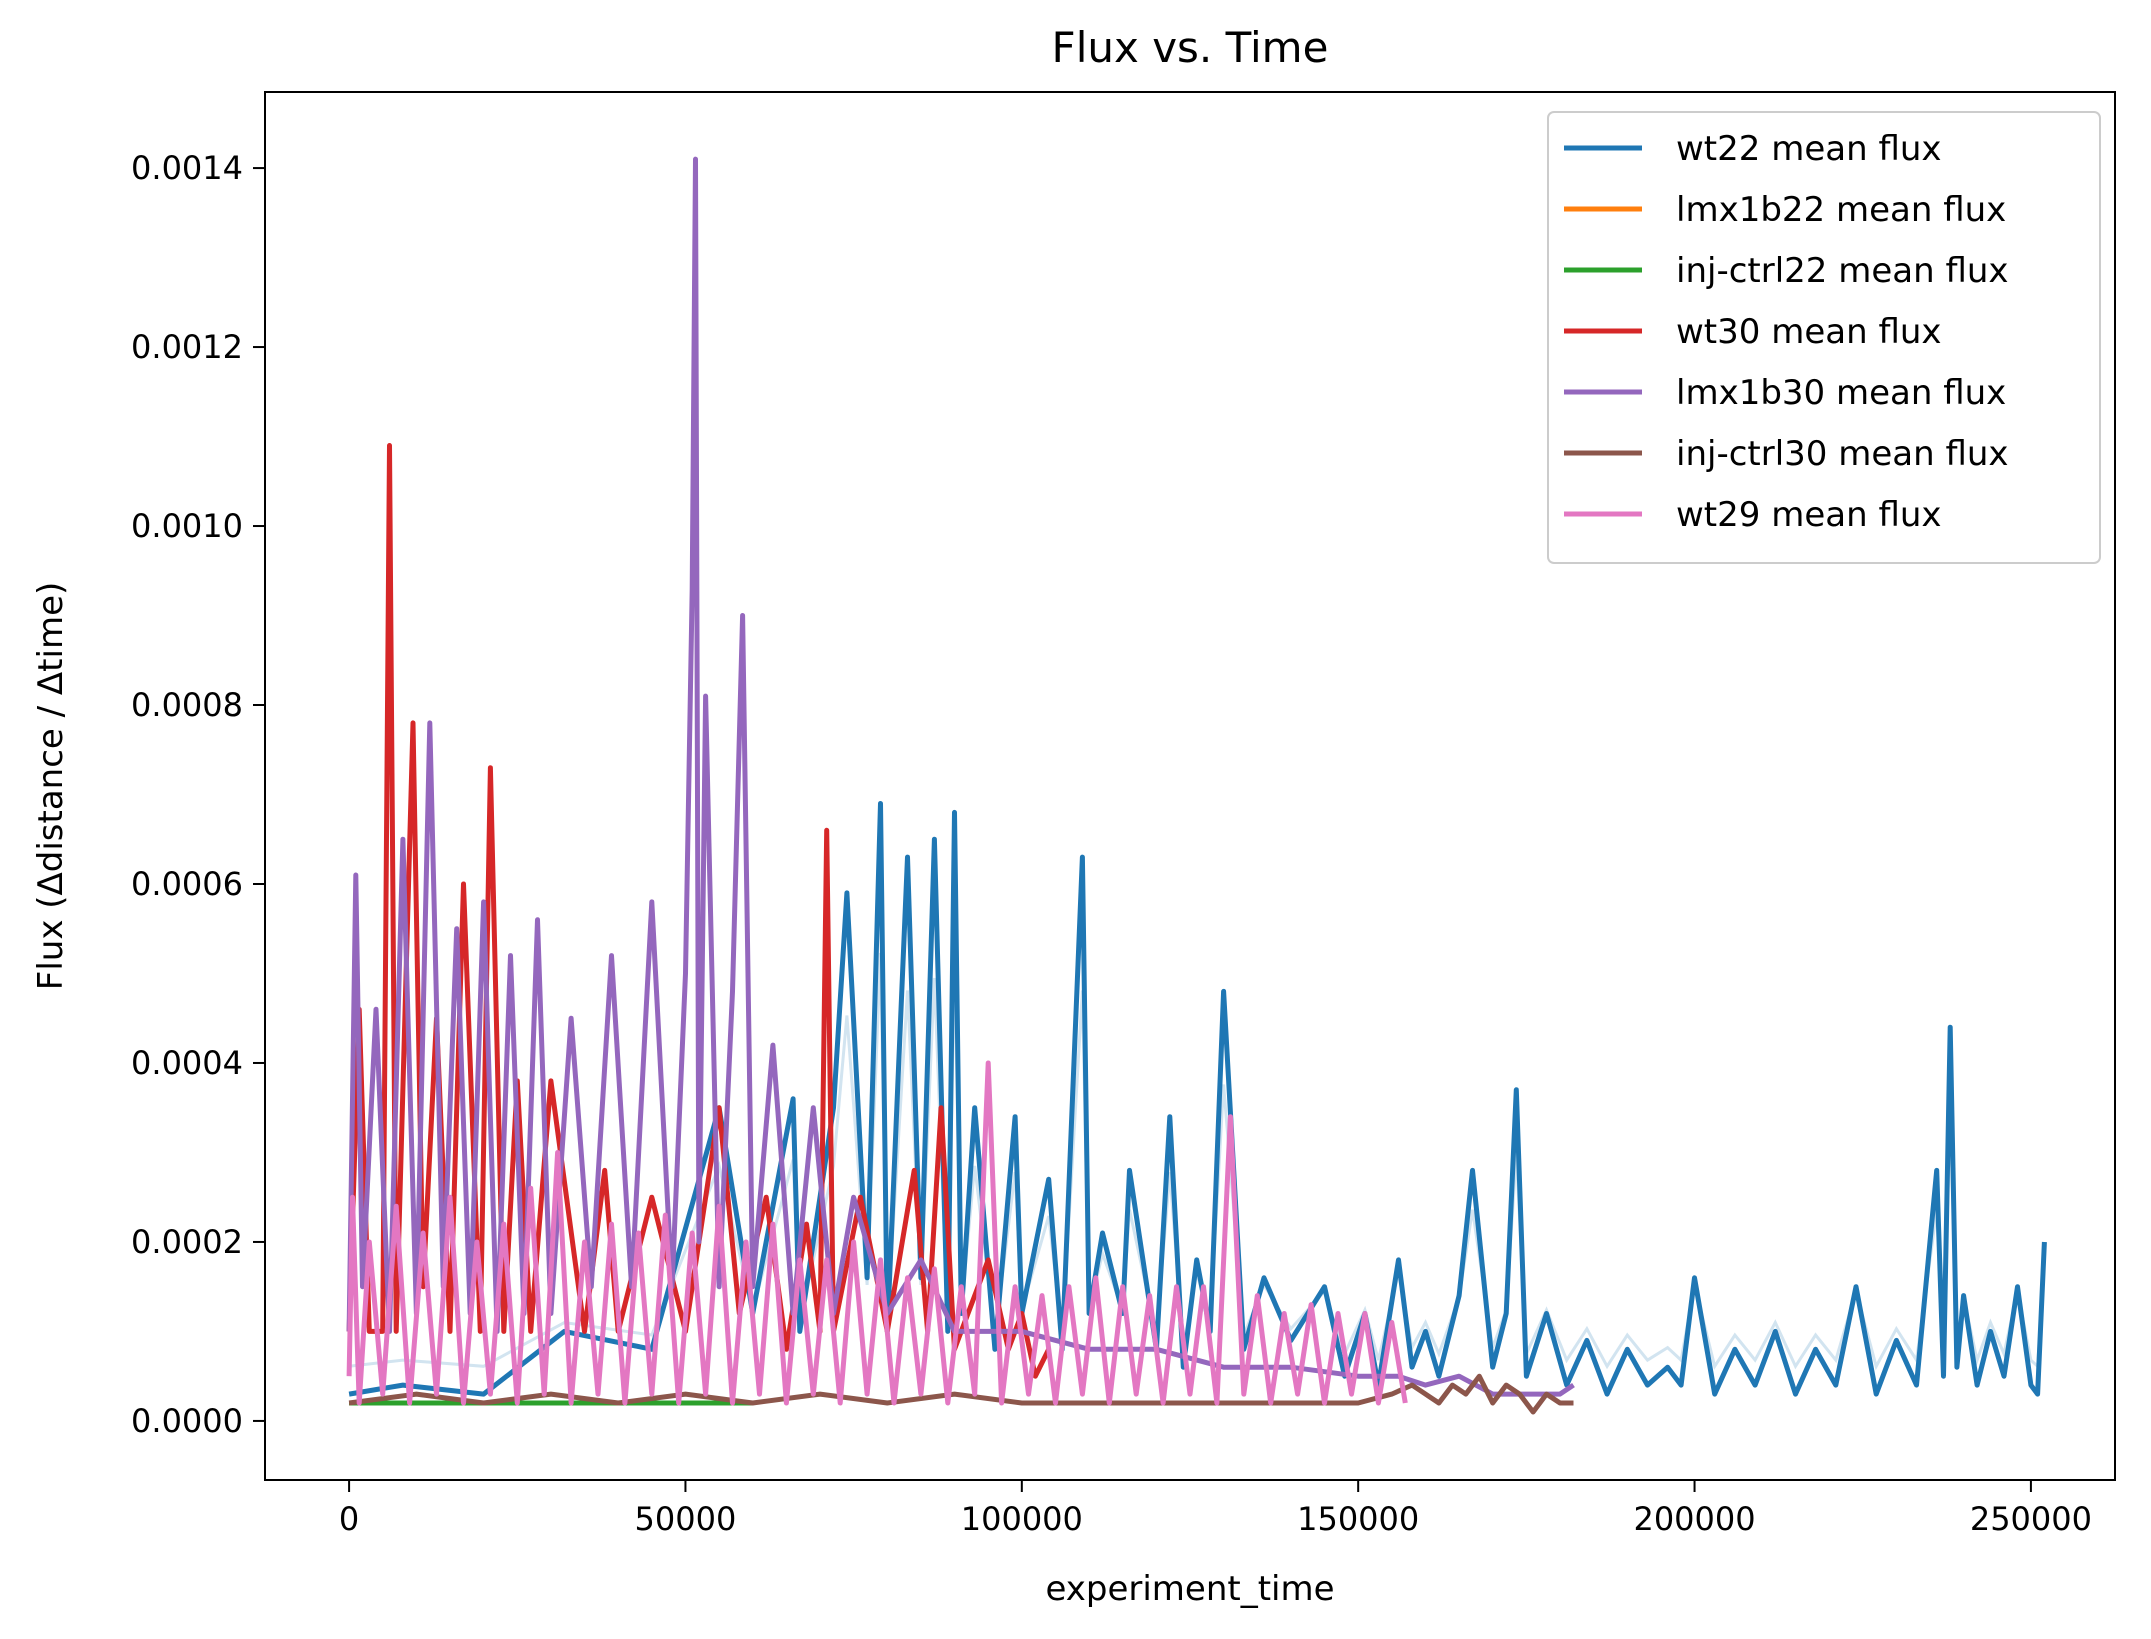  Describe the element at coordinates (187, 884) in the screenshot. I see `y-tick-label: 0.0006` at that location.